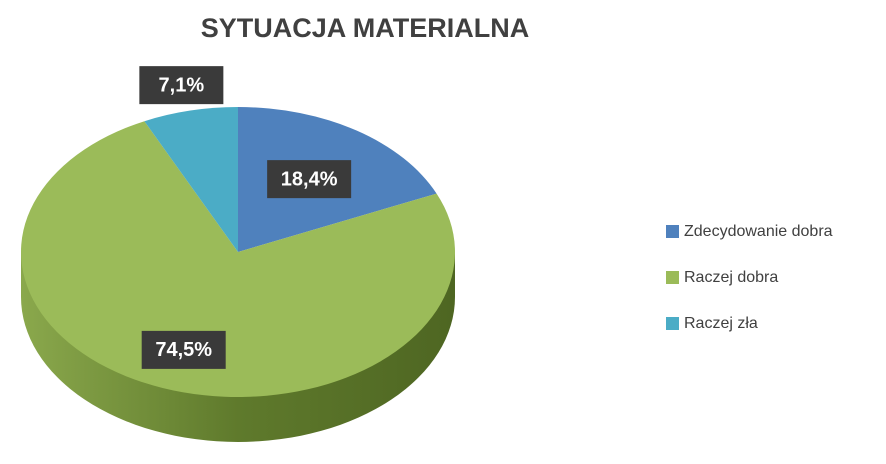 This screenshot has height=464, width=886. I want to click on chart-title: SYTUACJA MATERIALNA, so click(365, 28).